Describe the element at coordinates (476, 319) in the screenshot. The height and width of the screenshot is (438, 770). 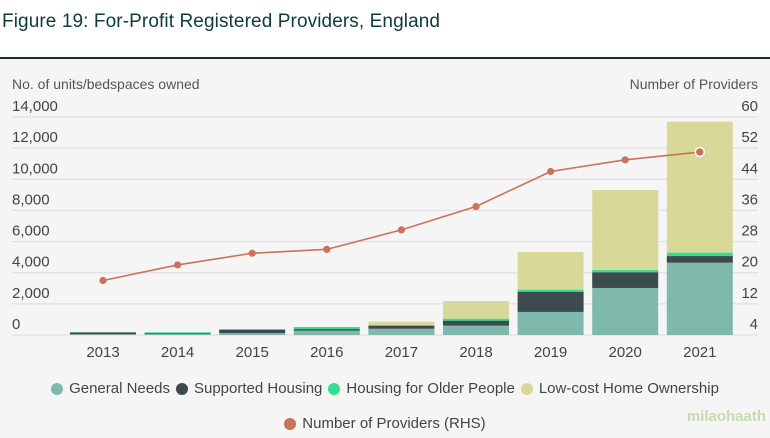
I see `bar-housing-for-older-people-2018` at that location.